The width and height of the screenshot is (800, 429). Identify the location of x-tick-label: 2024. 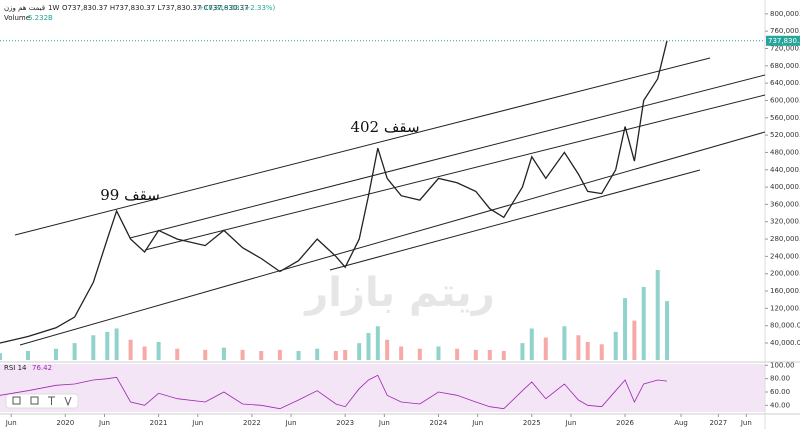
(439, 423).